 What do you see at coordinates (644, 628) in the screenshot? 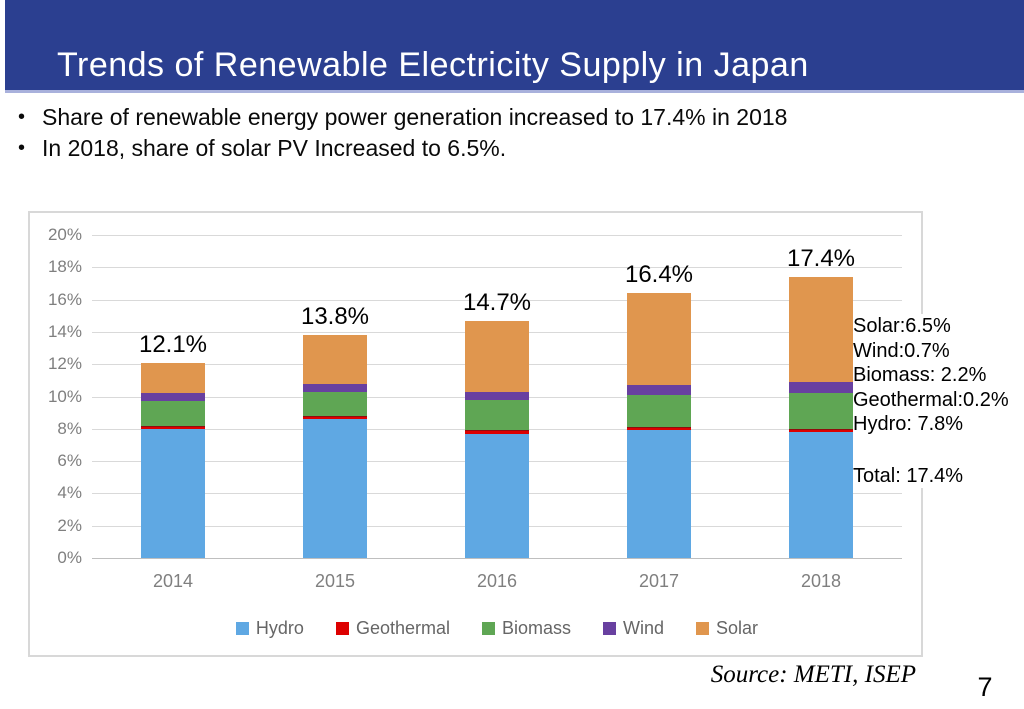
I see `legend-label-wind: Wind` at bounding box center [644, 628].